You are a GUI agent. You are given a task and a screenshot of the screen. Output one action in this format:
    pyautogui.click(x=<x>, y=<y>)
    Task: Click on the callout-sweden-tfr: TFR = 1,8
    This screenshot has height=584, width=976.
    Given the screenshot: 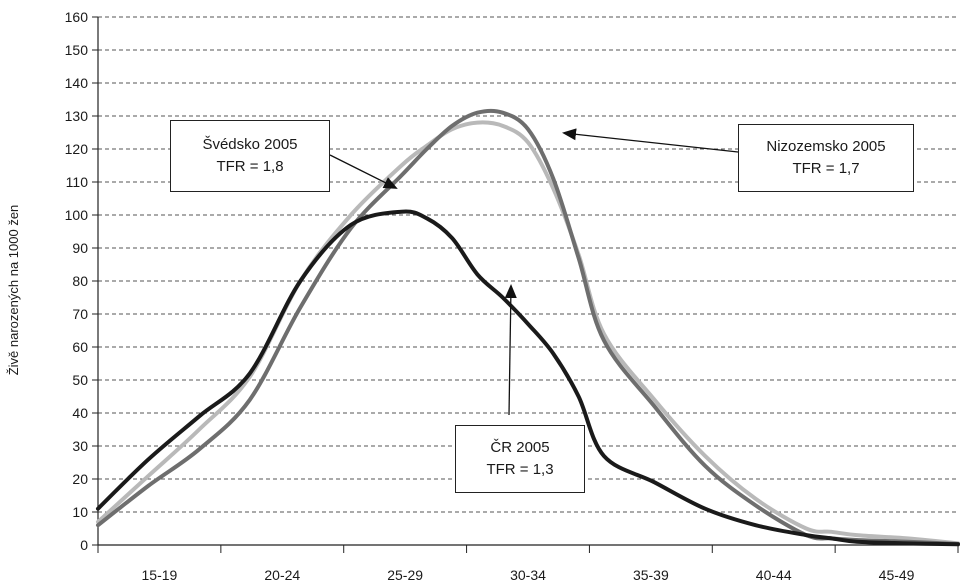 What is the action you would take?
    pyautogui.click(x=250, y=166)
    